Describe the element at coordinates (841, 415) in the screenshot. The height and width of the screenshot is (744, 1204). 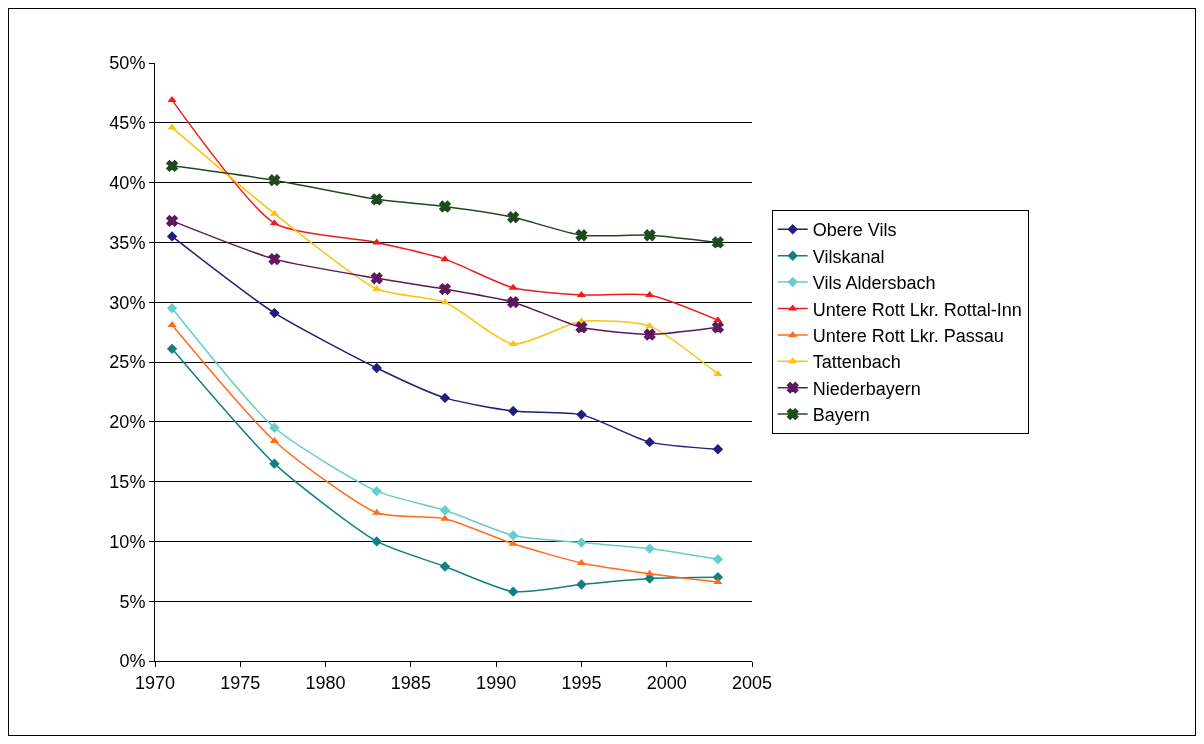
I see `legend-label: Bayern` at that location.